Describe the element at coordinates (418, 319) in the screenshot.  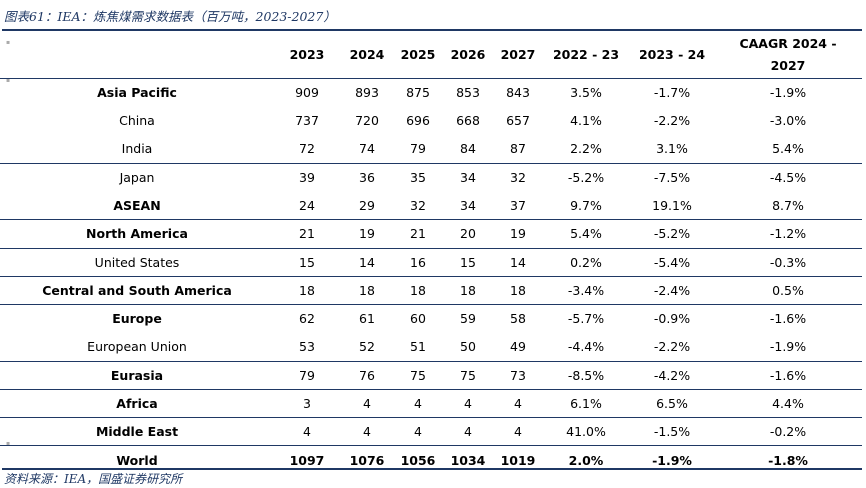
I see `value-2025-cell: 60` at that location.